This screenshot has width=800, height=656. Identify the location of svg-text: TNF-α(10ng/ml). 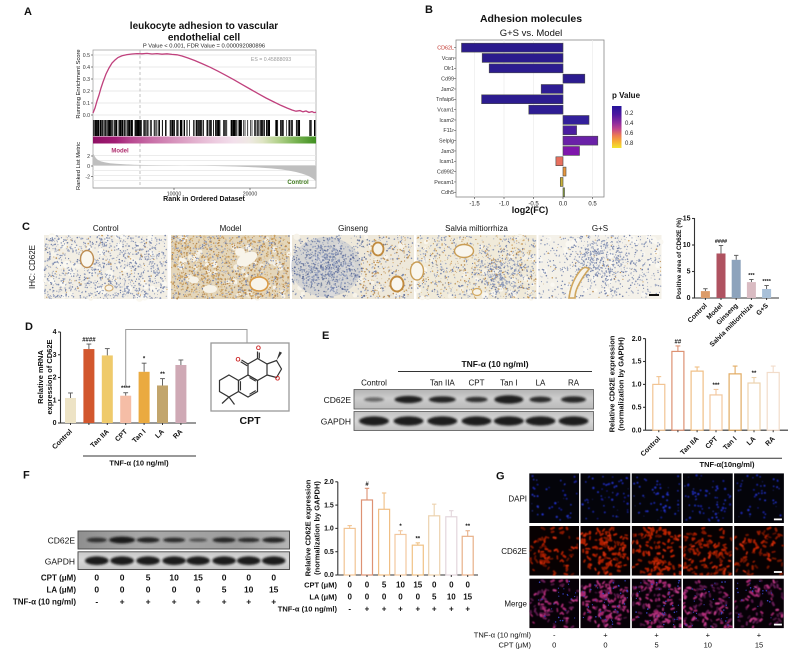
(727, 464).